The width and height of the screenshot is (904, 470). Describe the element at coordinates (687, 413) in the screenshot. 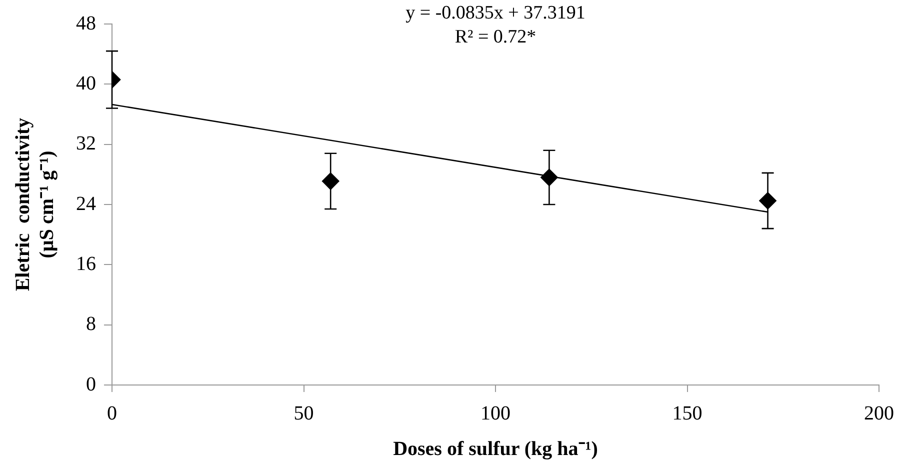

I see `x-tick-label: 150` at that location.